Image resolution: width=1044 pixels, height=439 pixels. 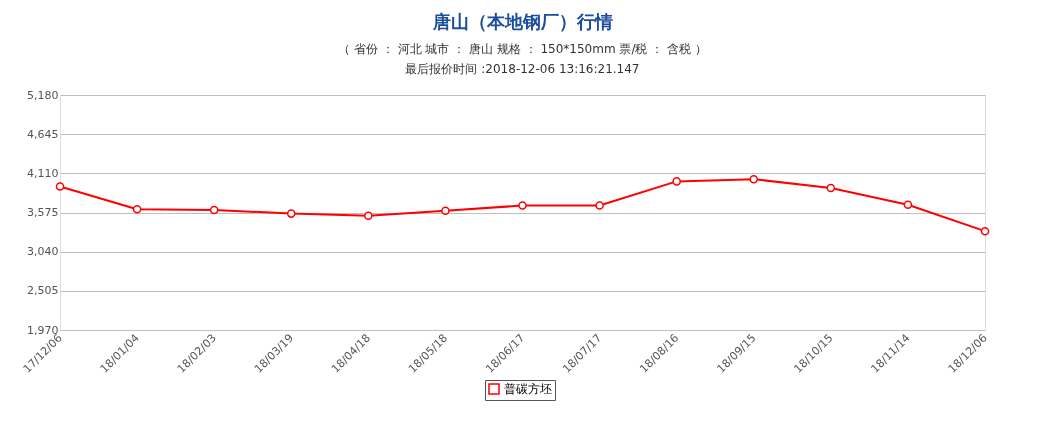 What do you see at coordinates (43, 173) in the screenshot?
I see `y-tick-label: 4,110` at bounding box center [43, 173].